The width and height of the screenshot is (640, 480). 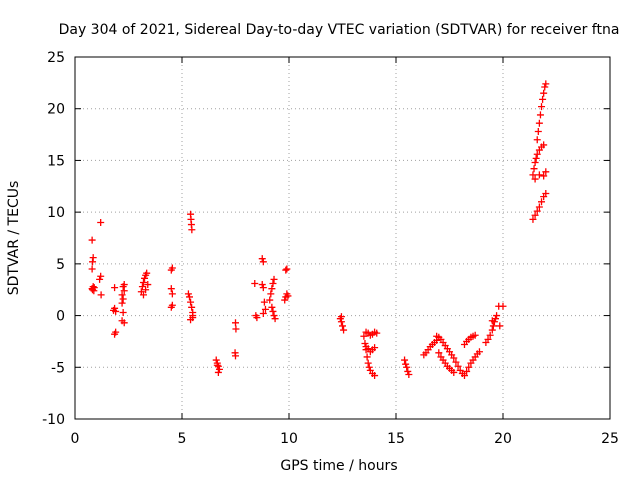 I want to click on x-tick-label: 5, so click(x=182, y=439).